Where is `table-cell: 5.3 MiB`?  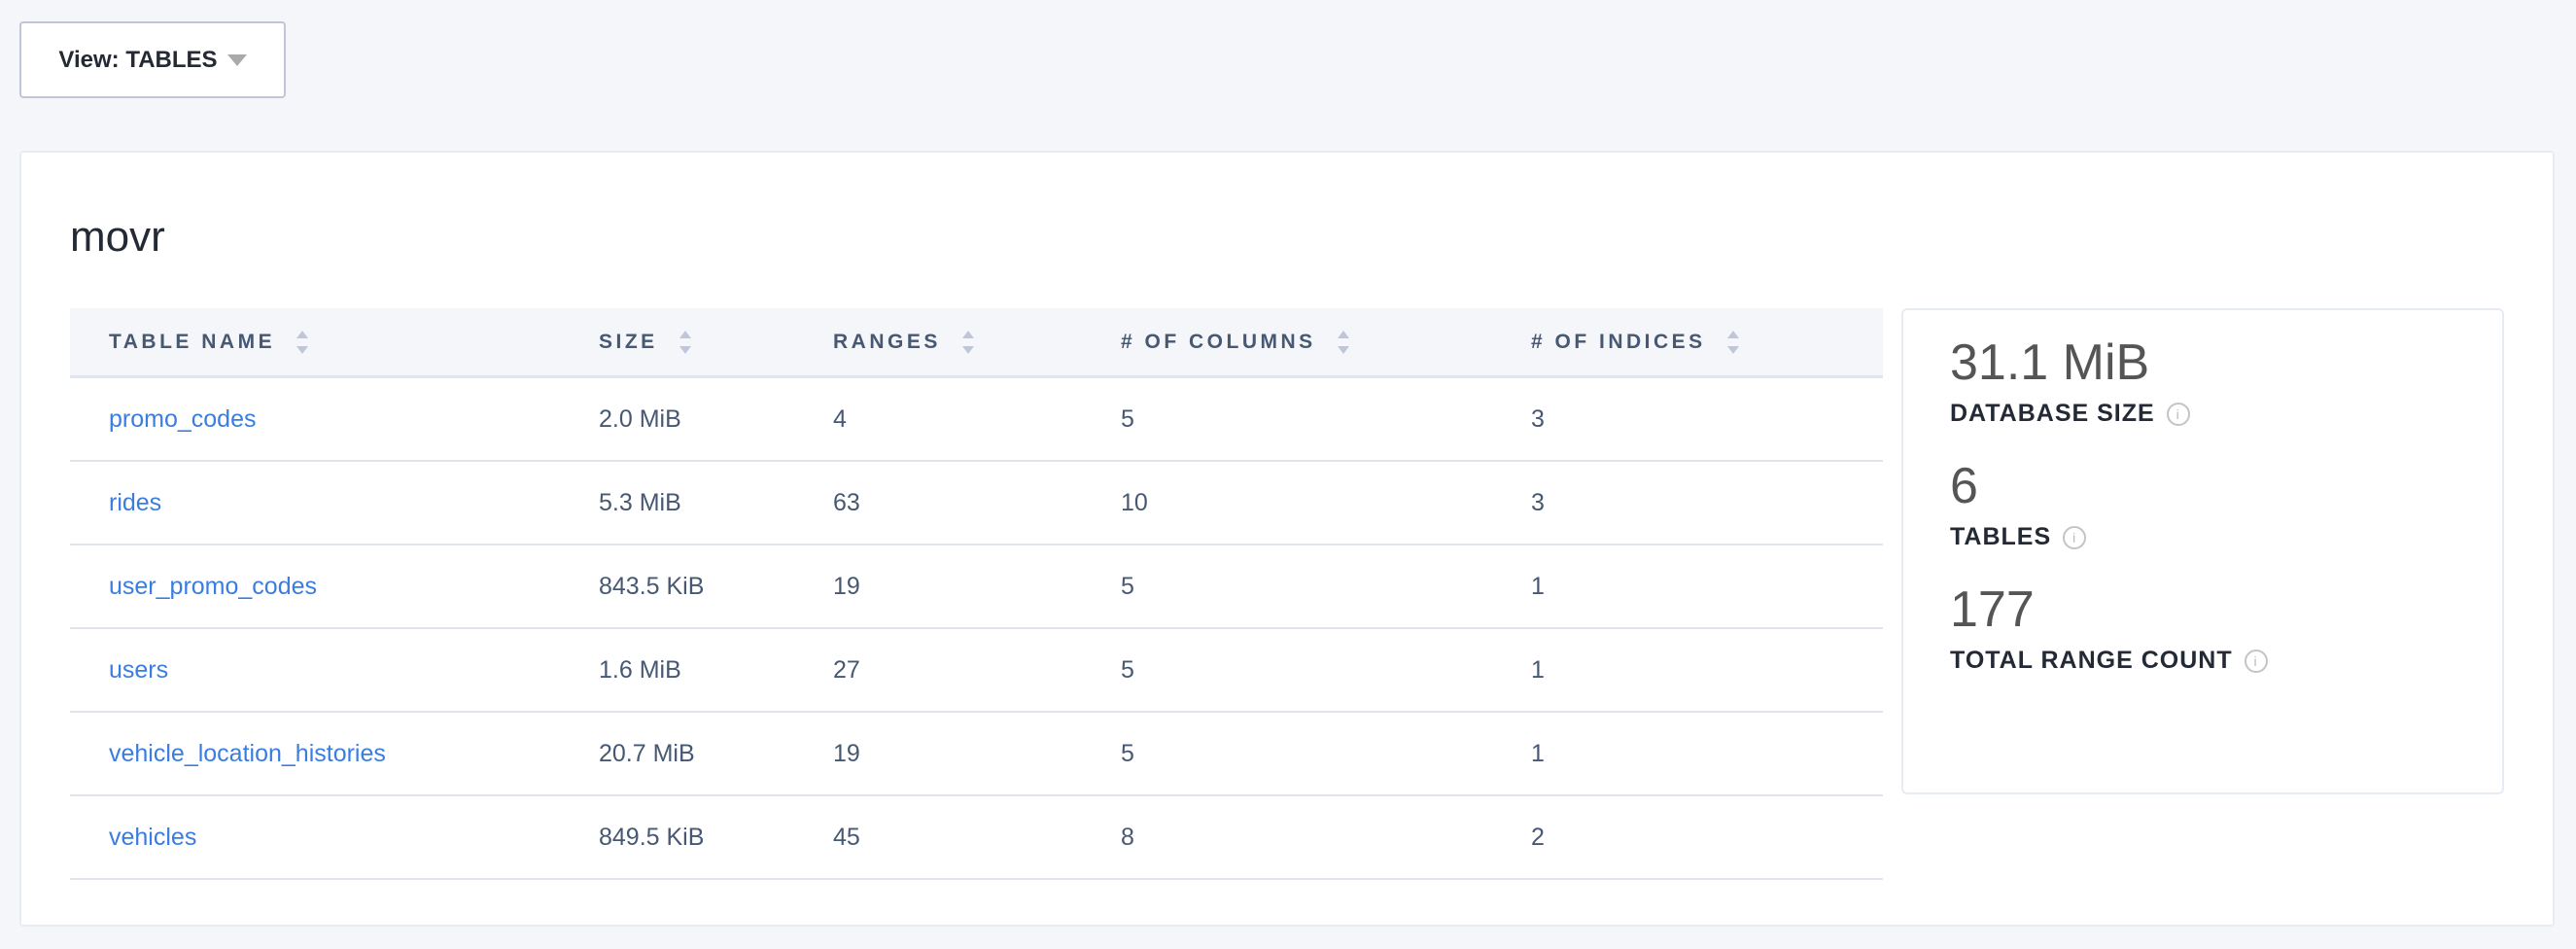
table-cell: 5.3 MiB is located at coordinates (716, 503).